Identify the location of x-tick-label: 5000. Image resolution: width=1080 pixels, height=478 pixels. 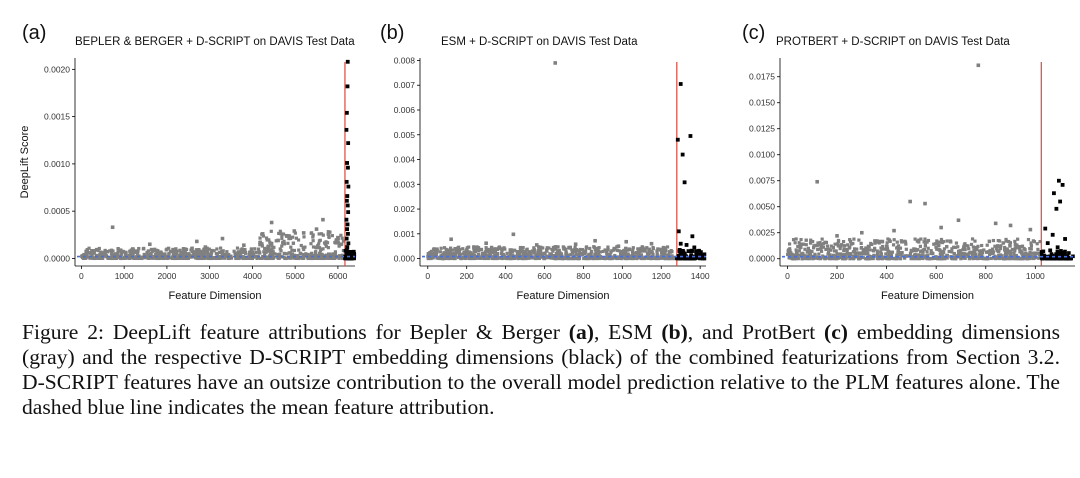
(295, 276).